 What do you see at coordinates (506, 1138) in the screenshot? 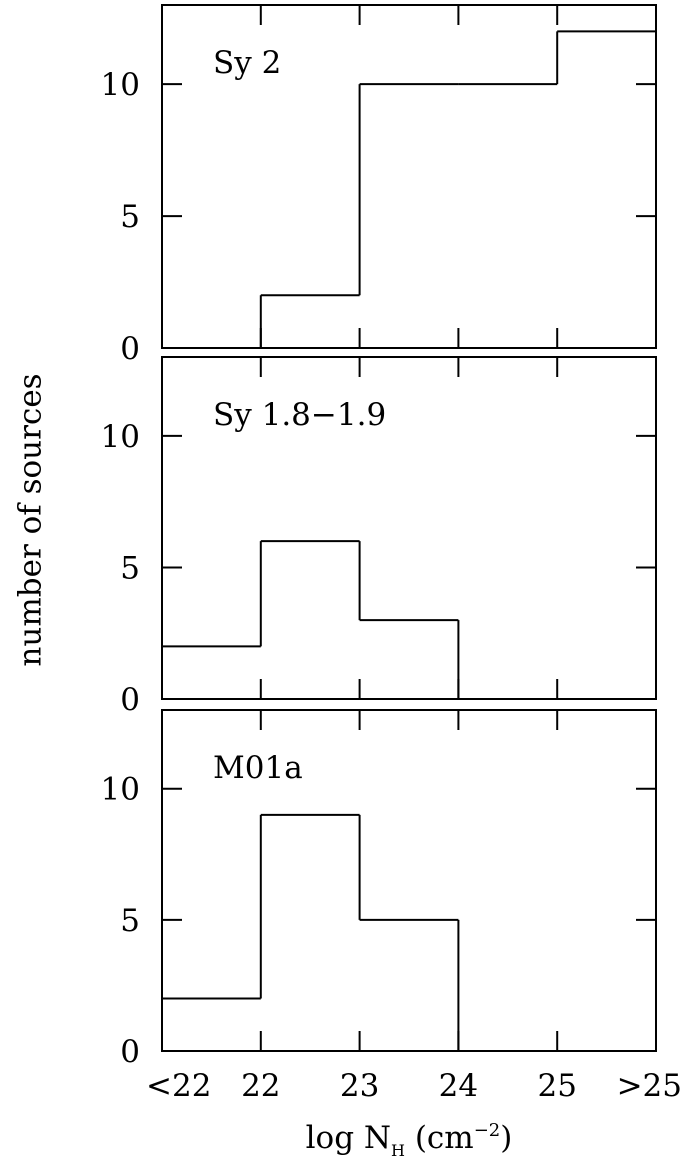
I see `x-label-part: )` at bounding box center [506, 1138].